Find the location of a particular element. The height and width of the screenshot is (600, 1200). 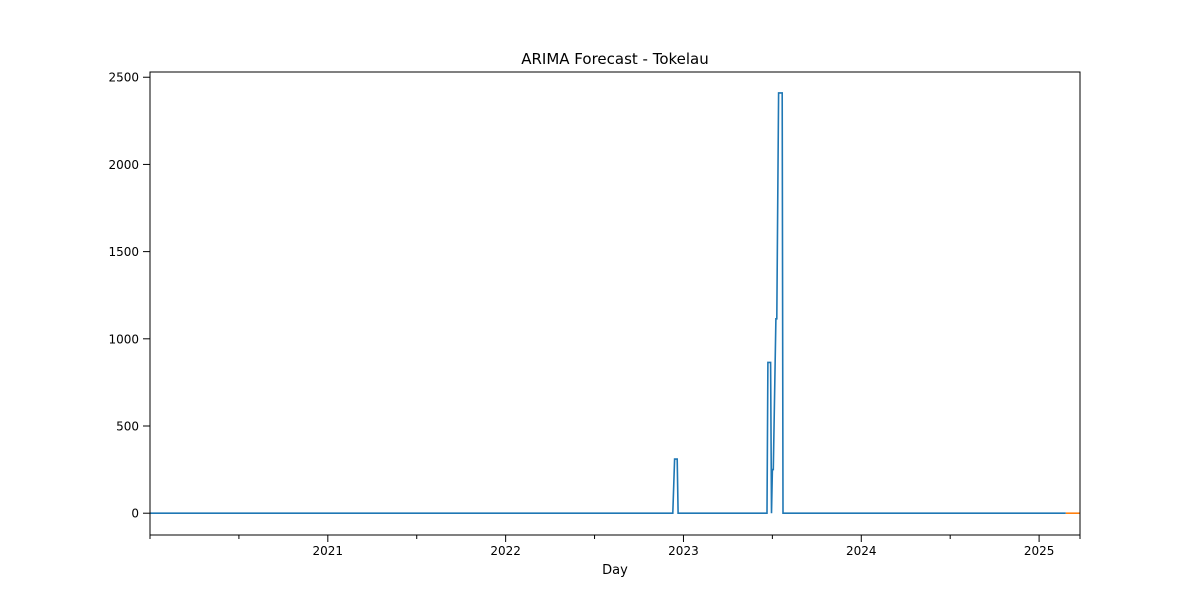

x-tick-label: 2024 is located at coordinates (861, 551).